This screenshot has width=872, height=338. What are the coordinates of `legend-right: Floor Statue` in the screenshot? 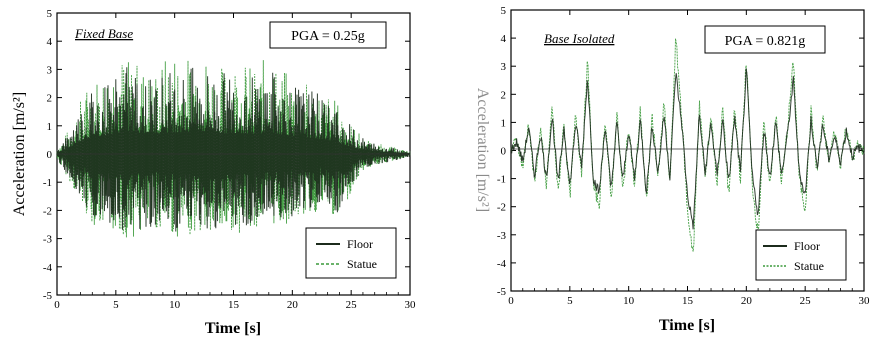 It's located at (801, 255).